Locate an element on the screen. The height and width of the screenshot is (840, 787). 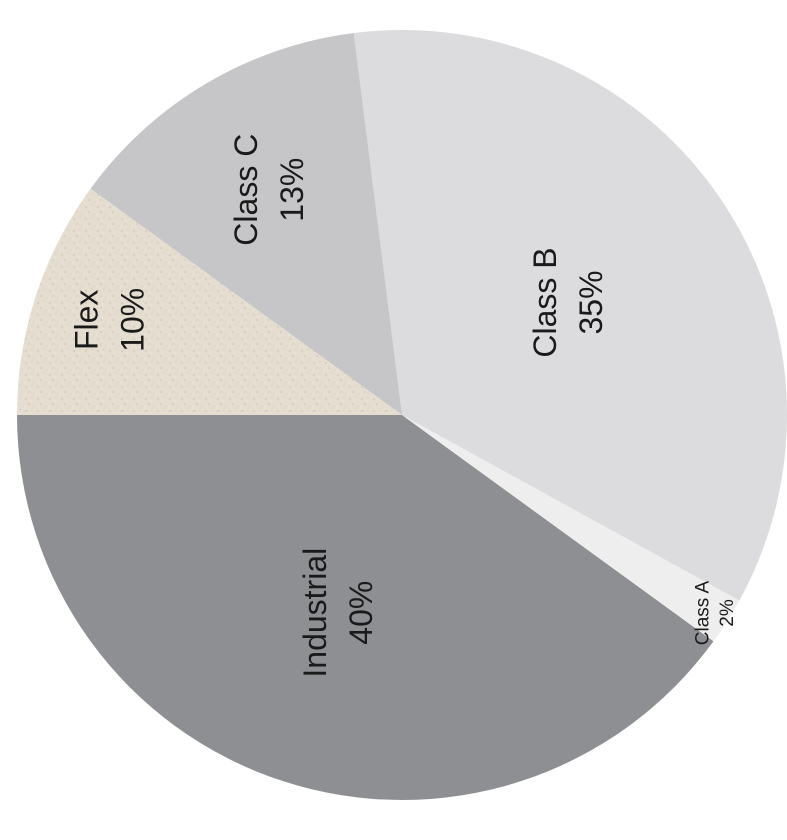
slice-value-label: 35% is located at coordinates (591, 302).